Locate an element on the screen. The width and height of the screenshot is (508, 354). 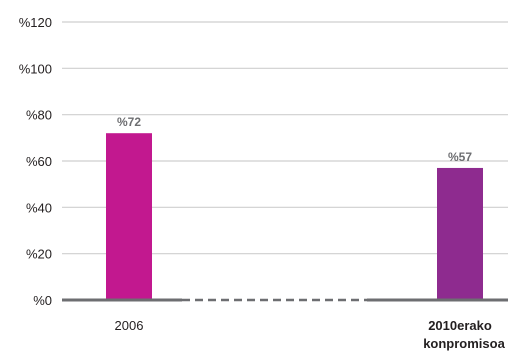
bar-2010erako is located at coordinates (460, 233).